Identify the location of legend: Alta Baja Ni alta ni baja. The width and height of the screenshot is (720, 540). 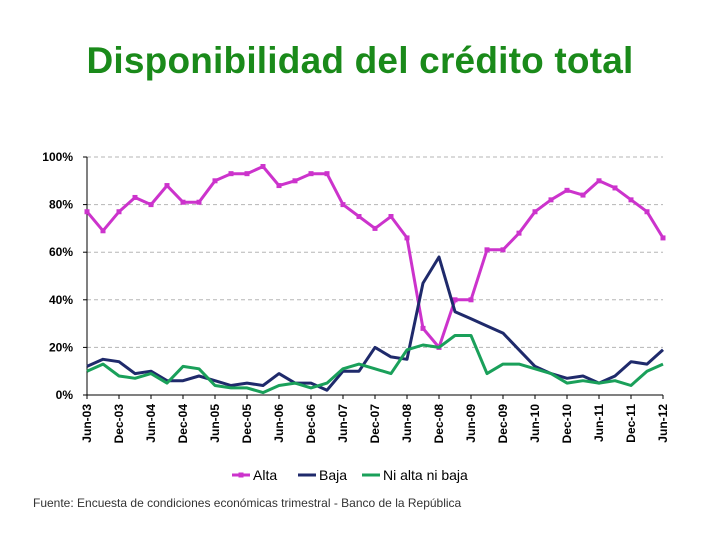
(350, 475).